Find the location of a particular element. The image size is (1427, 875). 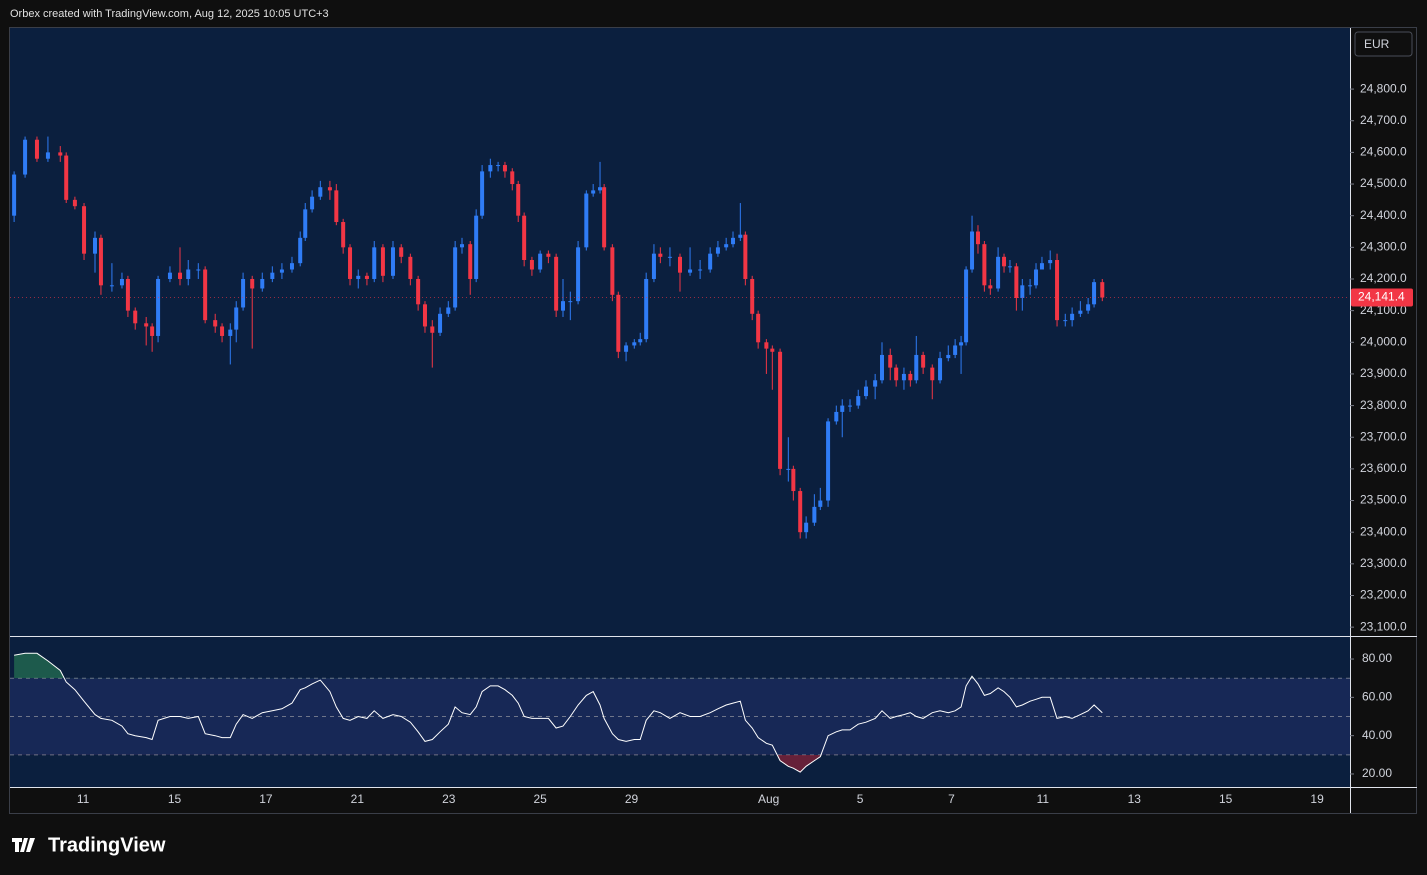

y-tick-label: 23,500.0 is located at coordinates (1383, 500).